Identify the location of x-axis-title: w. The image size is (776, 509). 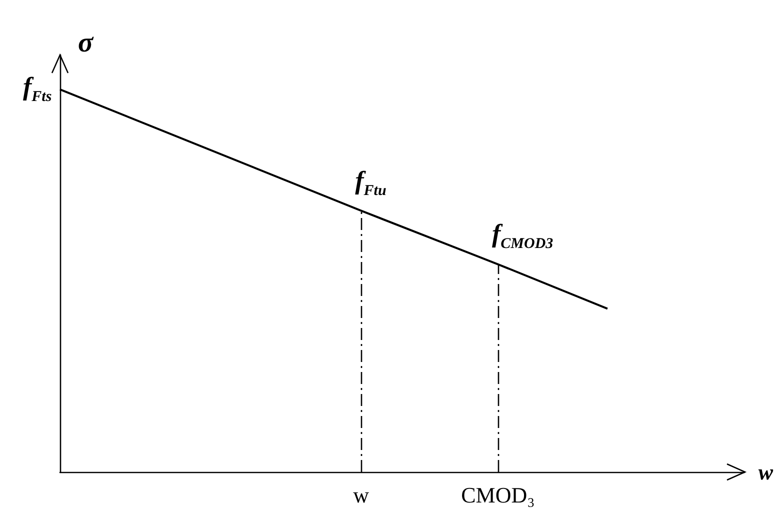
(766, 472).